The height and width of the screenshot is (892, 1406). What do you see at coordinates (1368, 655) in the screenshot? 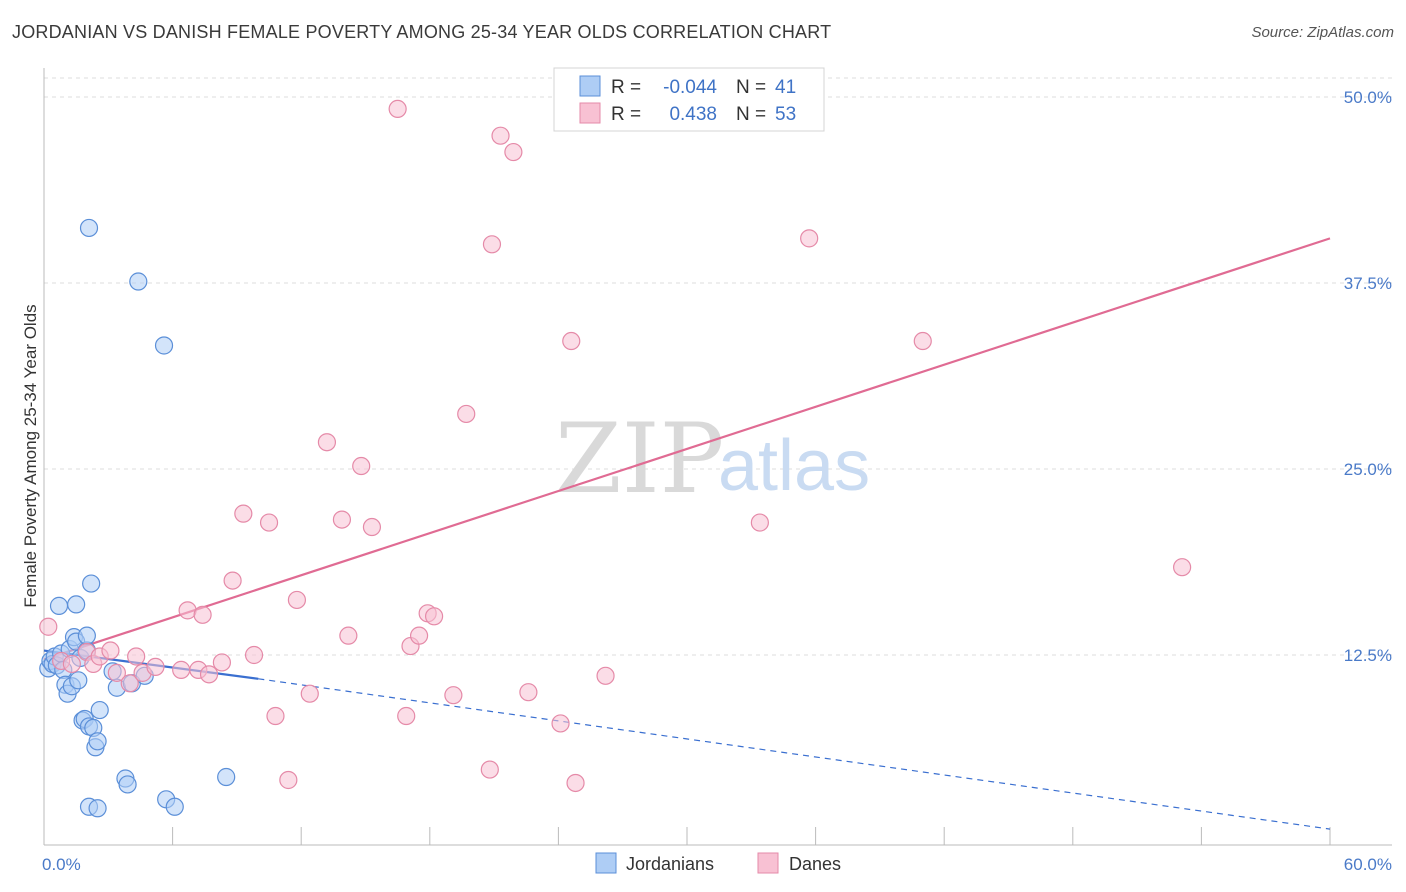
I see `y-tick-label: 12.5%` at bounding box center [1368, 655].